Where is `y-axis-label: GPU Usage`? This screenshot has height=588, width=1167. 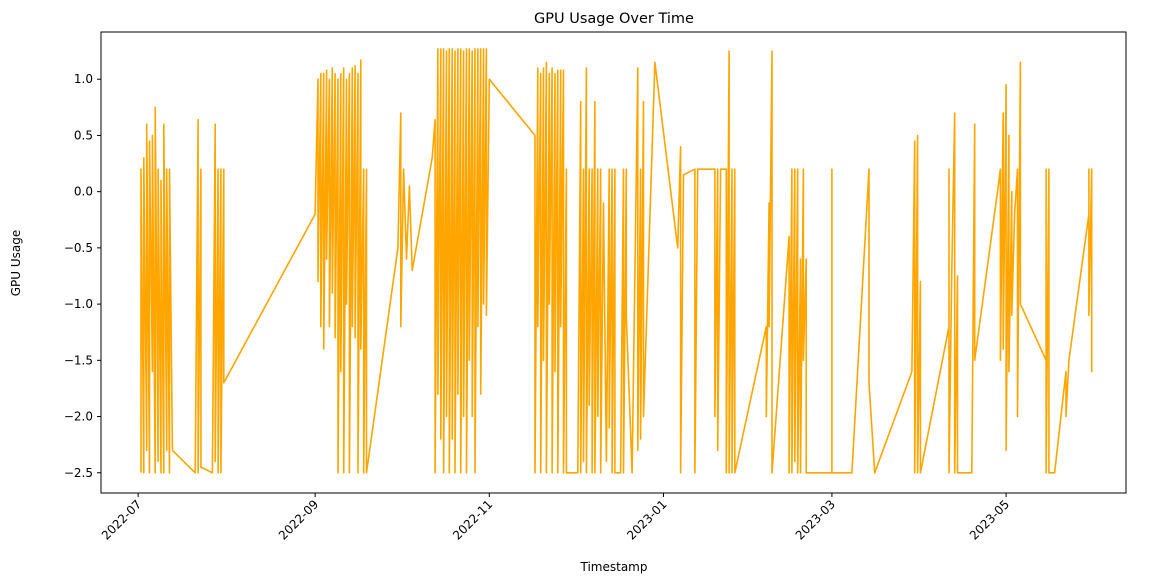
y-axis-label: GPU Usage is located at coordinates (16, 263).